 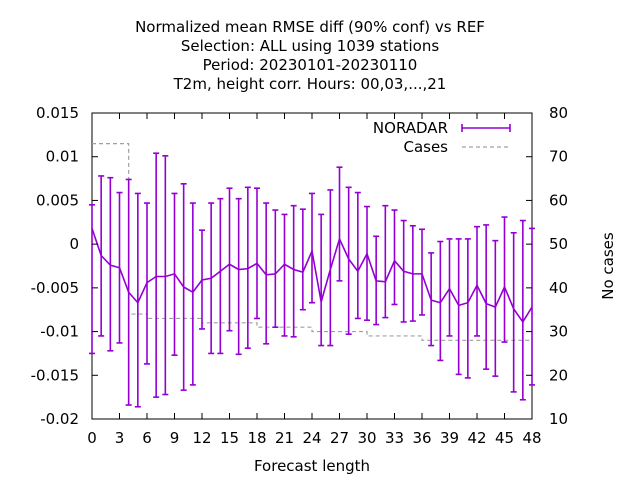 What do you see at coordinates (394, 438) in the screenshot?
I see `x-tick-label: 33` at bounding box center [394, 438].